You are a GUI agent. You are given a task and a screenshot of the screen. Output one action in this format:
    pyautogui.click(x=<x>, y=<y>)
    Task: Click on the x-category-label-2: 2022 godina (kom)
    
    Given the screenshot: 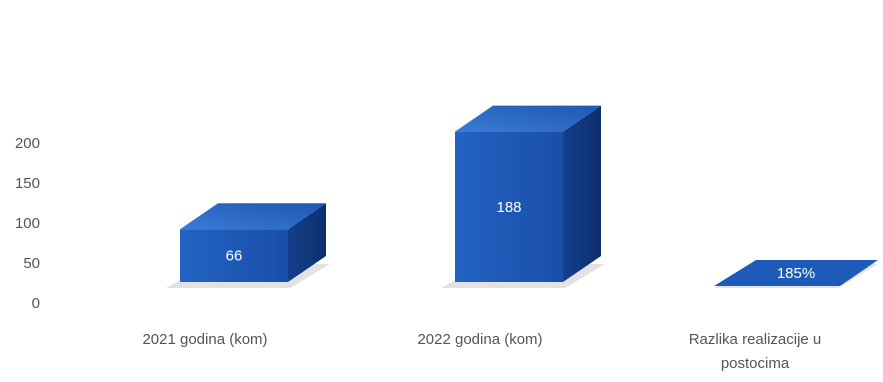 What is the action you would take?
    pyautogui.click(x=479, y=339)
    